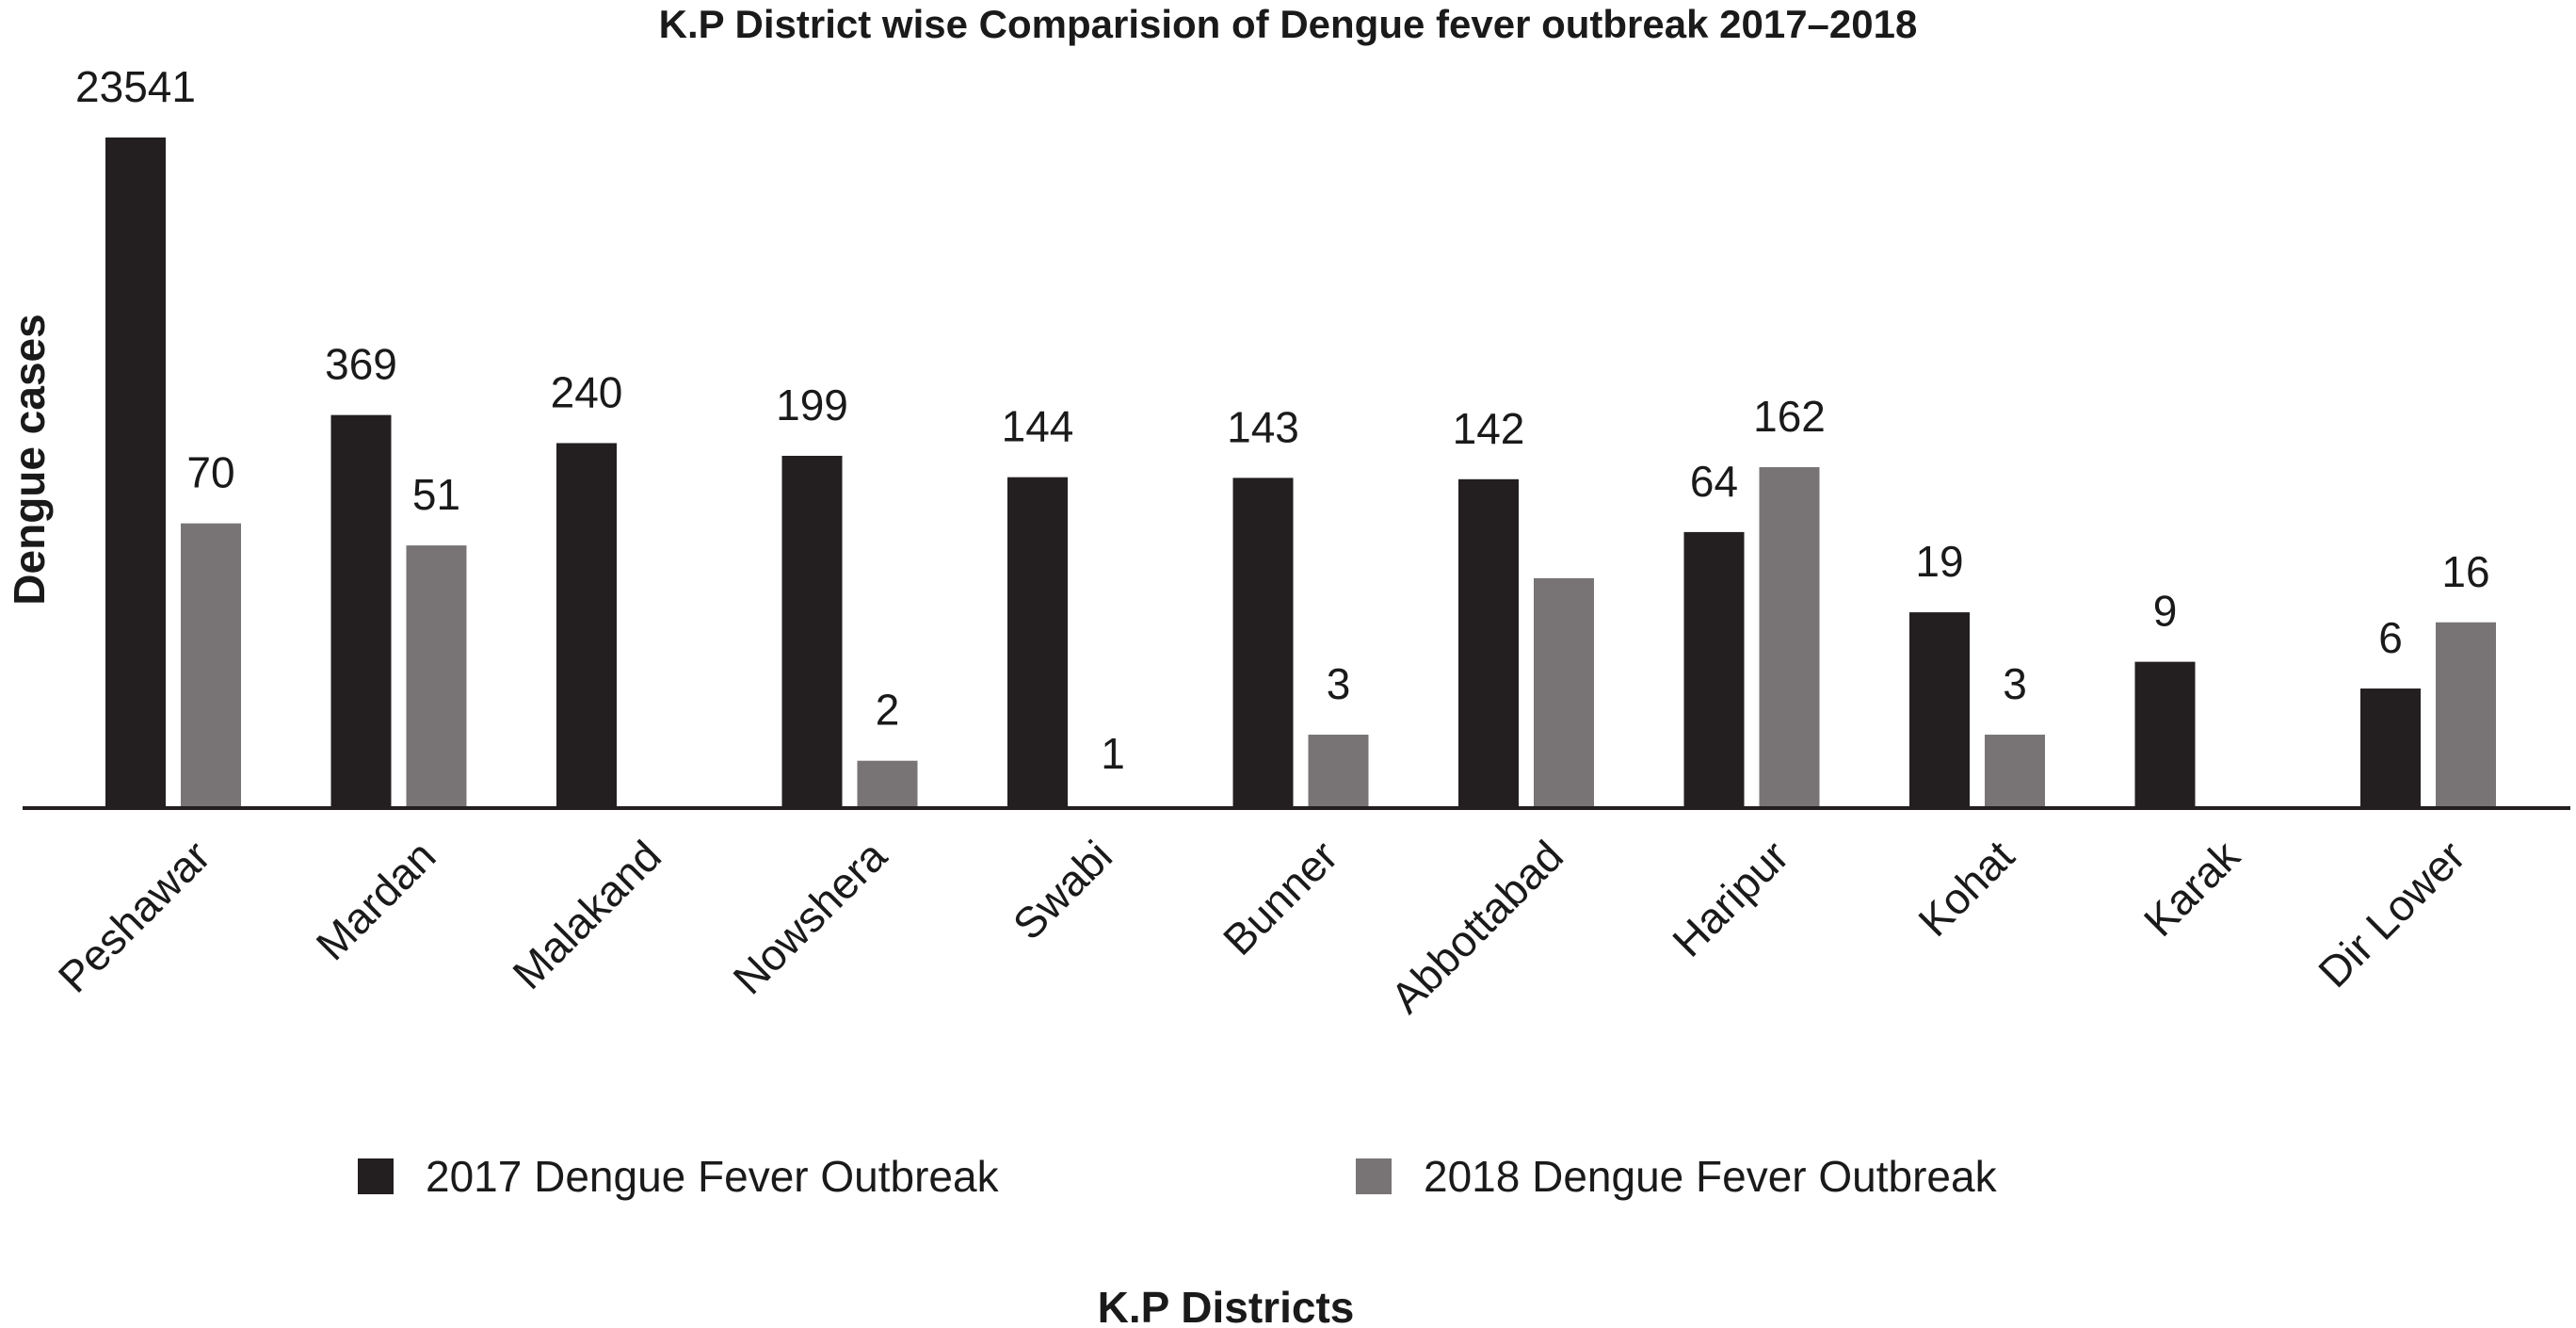  What do you see at coordinates (1374, 1176) in the screenshot?
I see `legend-swatch-2018` at bounding box center [1374, 1176].